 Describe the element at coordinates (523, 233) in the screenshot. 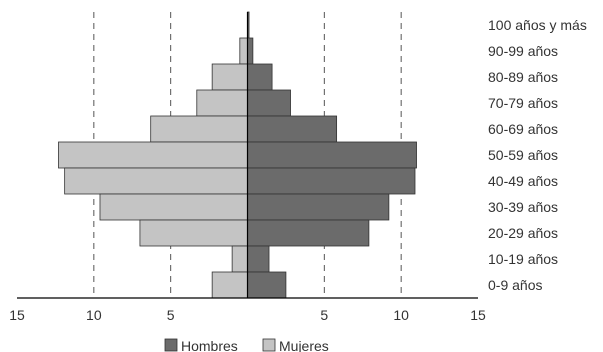

I see `category-label: 20-29 años` at that location.